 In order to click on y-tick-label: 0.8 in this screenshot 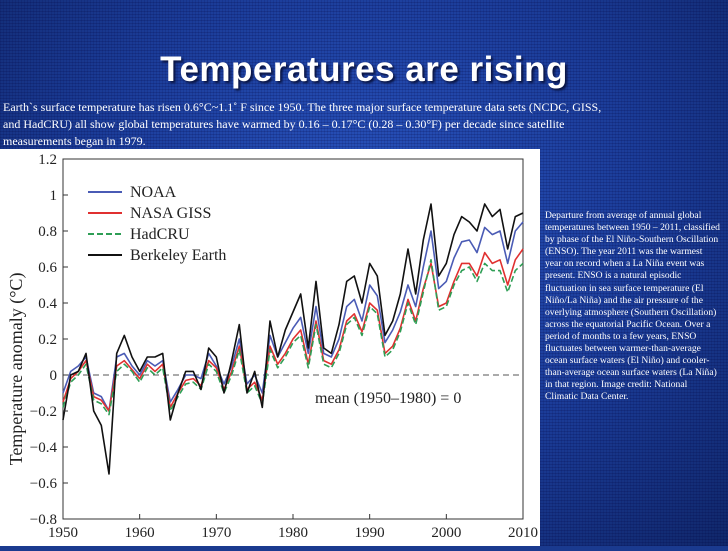, I will do `click(47, 232)`.